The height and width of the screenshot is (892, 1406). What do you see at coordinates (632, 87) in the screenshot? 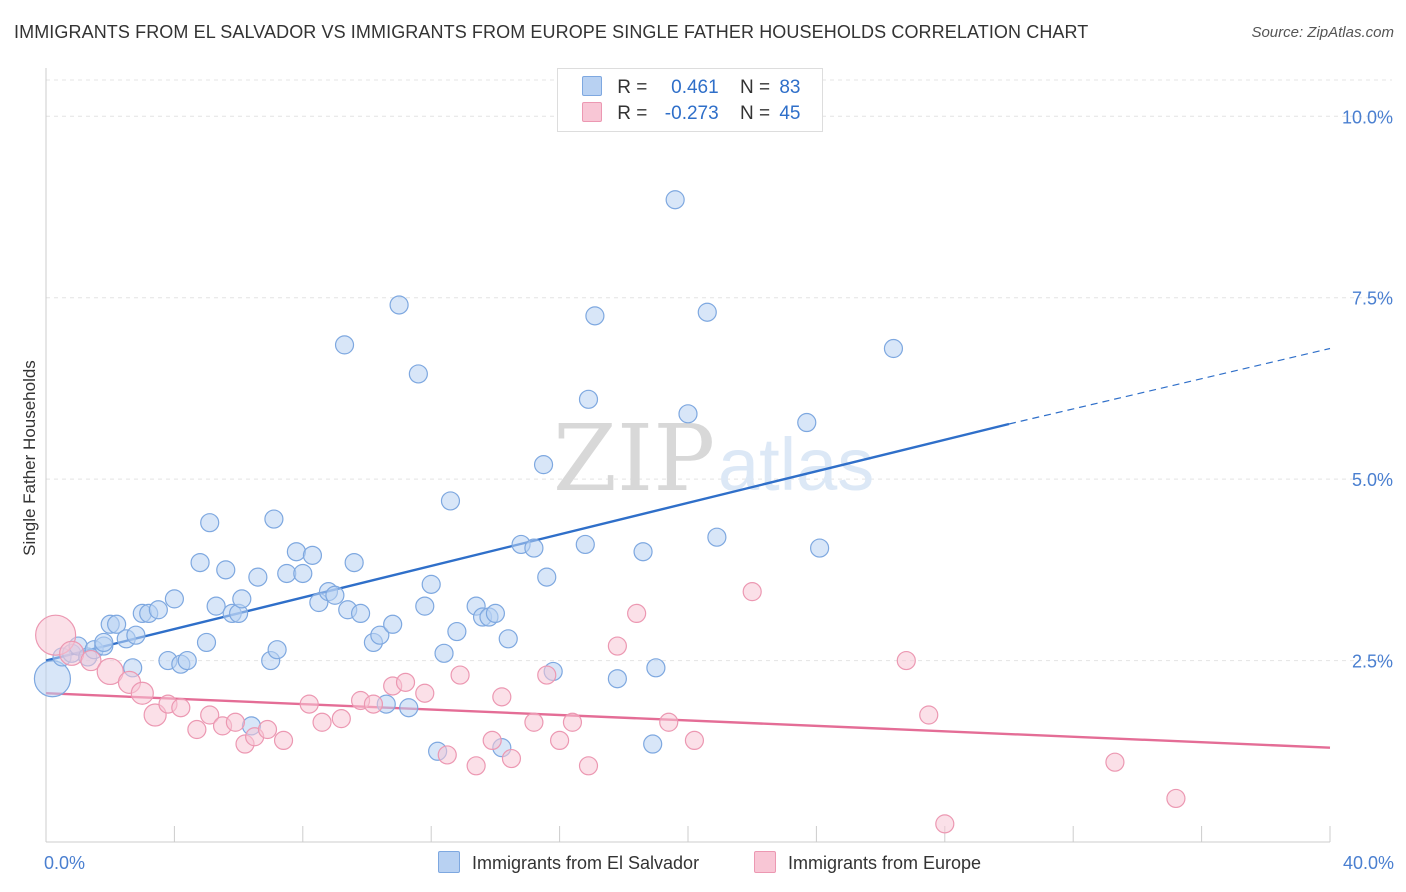
I see `legend-r-label: R =` at bounding box center [632, 87].